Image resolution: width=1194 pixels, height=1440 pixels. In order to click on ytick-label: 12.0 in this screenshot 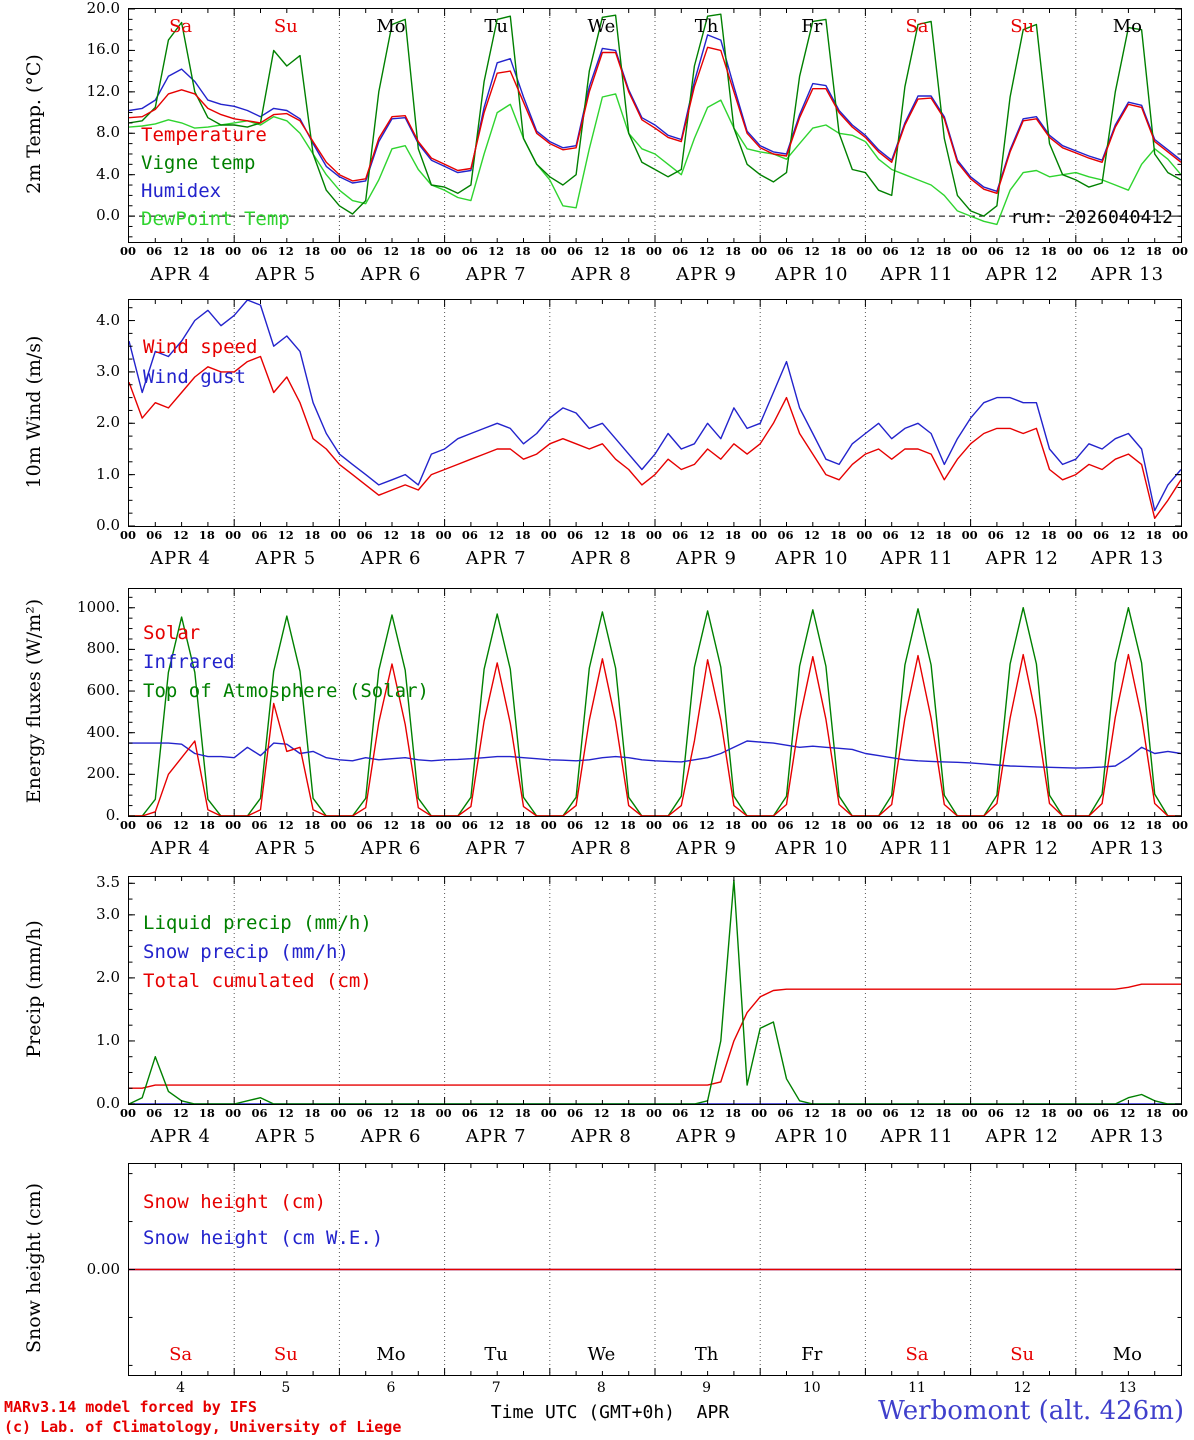, I will do `click(103, 90)`.